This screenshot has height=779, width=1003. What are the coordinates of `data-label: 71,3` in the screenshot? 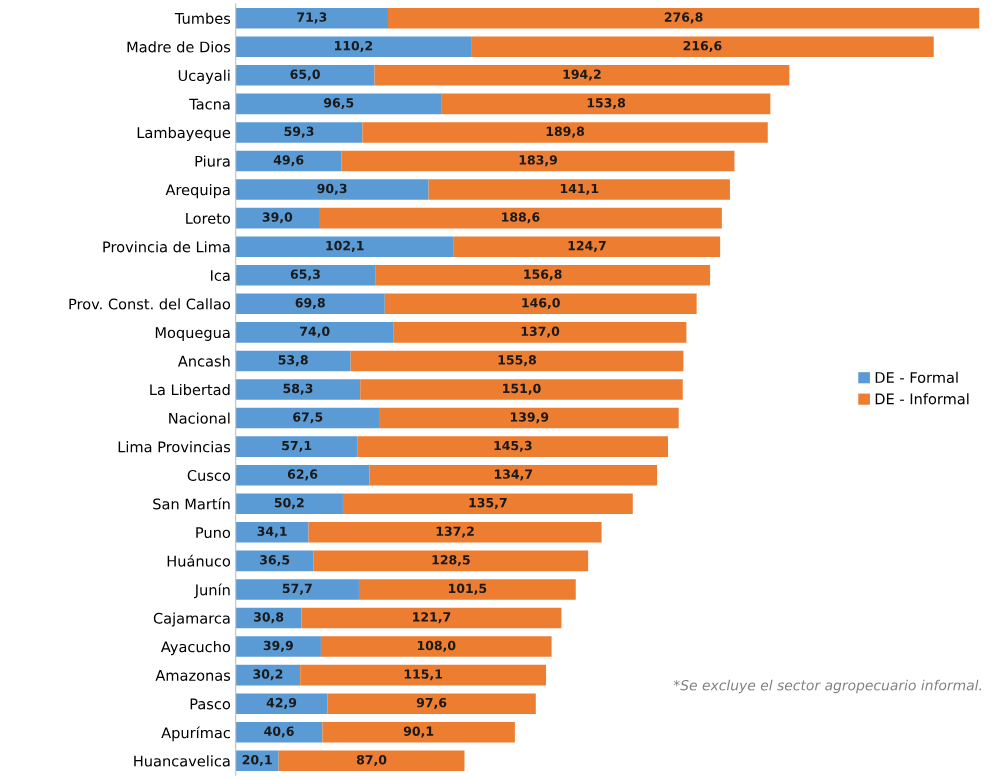 It's located at (312, 18).